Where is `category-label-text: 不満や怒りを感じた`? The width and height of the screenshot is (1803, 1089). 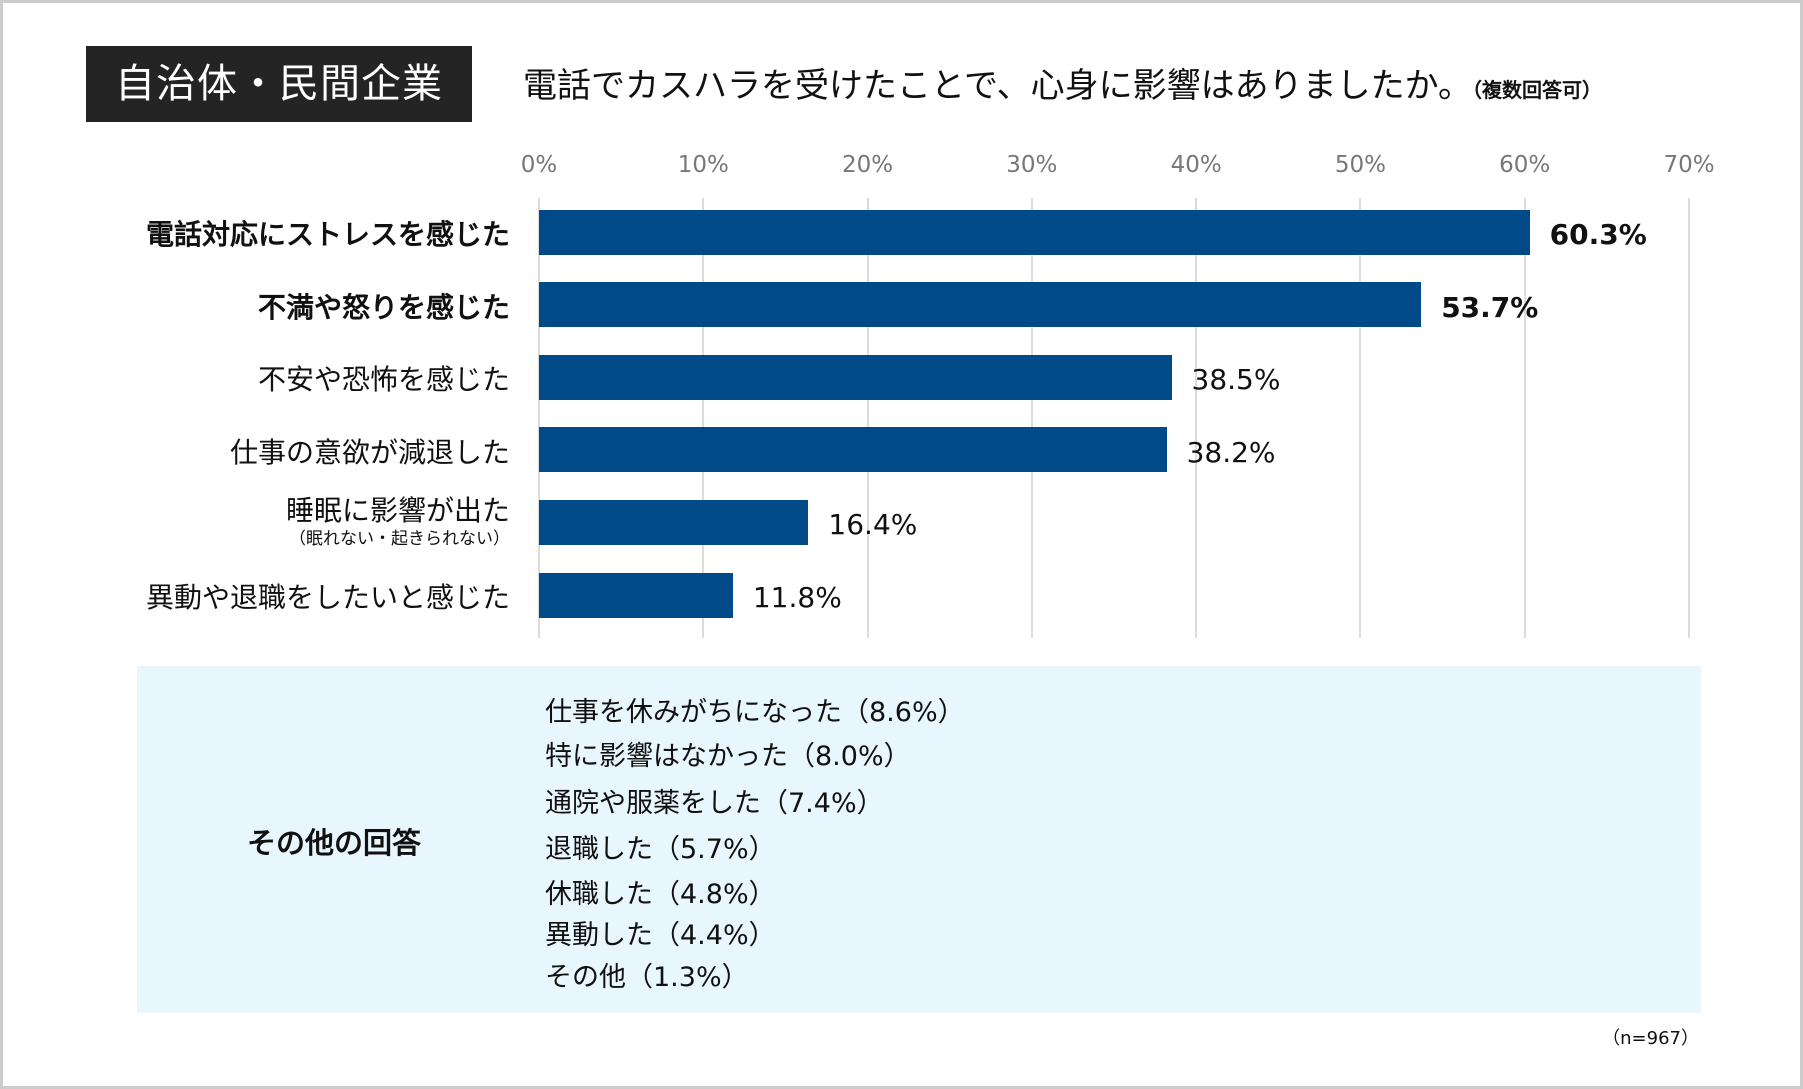
category-label-text: 不満や怒りを感じた is located at coordinates (383, 307).